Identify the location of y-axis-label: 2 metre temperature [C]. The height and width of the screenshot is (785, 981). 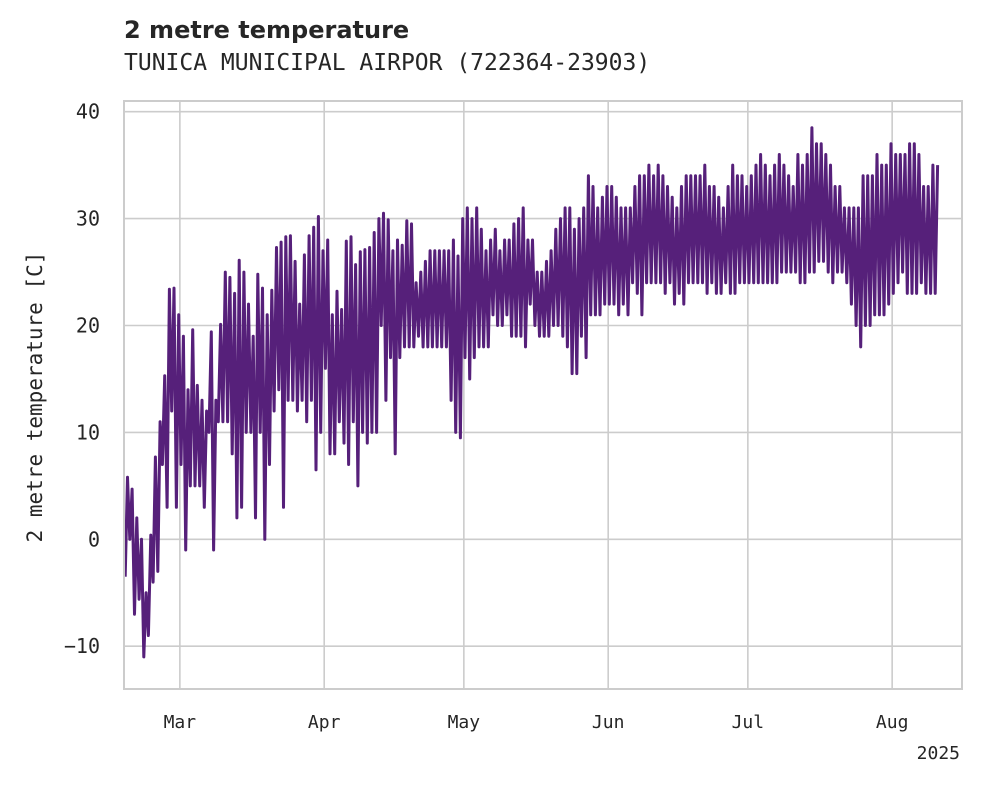
(35, 397).